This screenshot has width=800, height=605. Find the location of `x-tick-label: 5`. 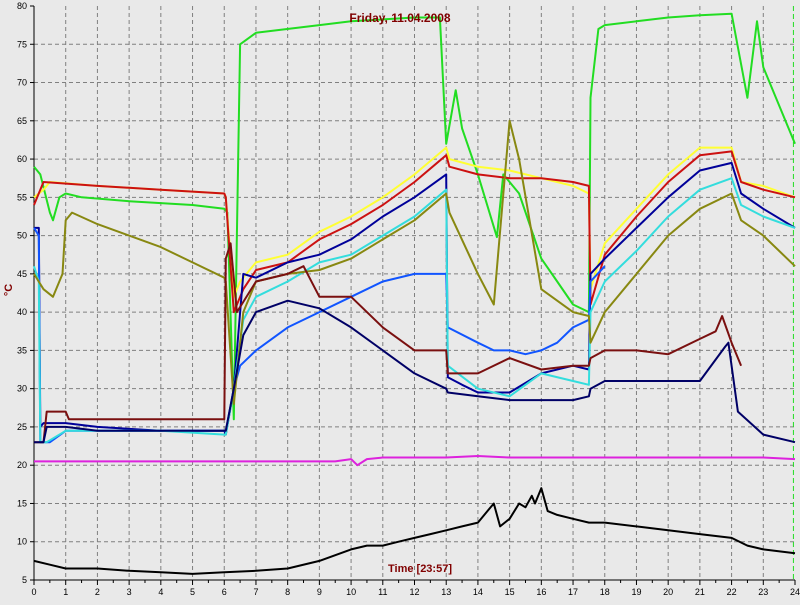

x-tick-label: 5 is located at coordinates (192, 592).